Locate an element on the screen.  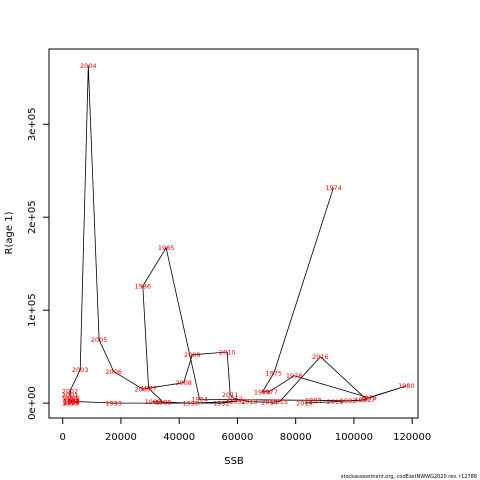
point-label: 1994 is located at coordinates (71, 402).